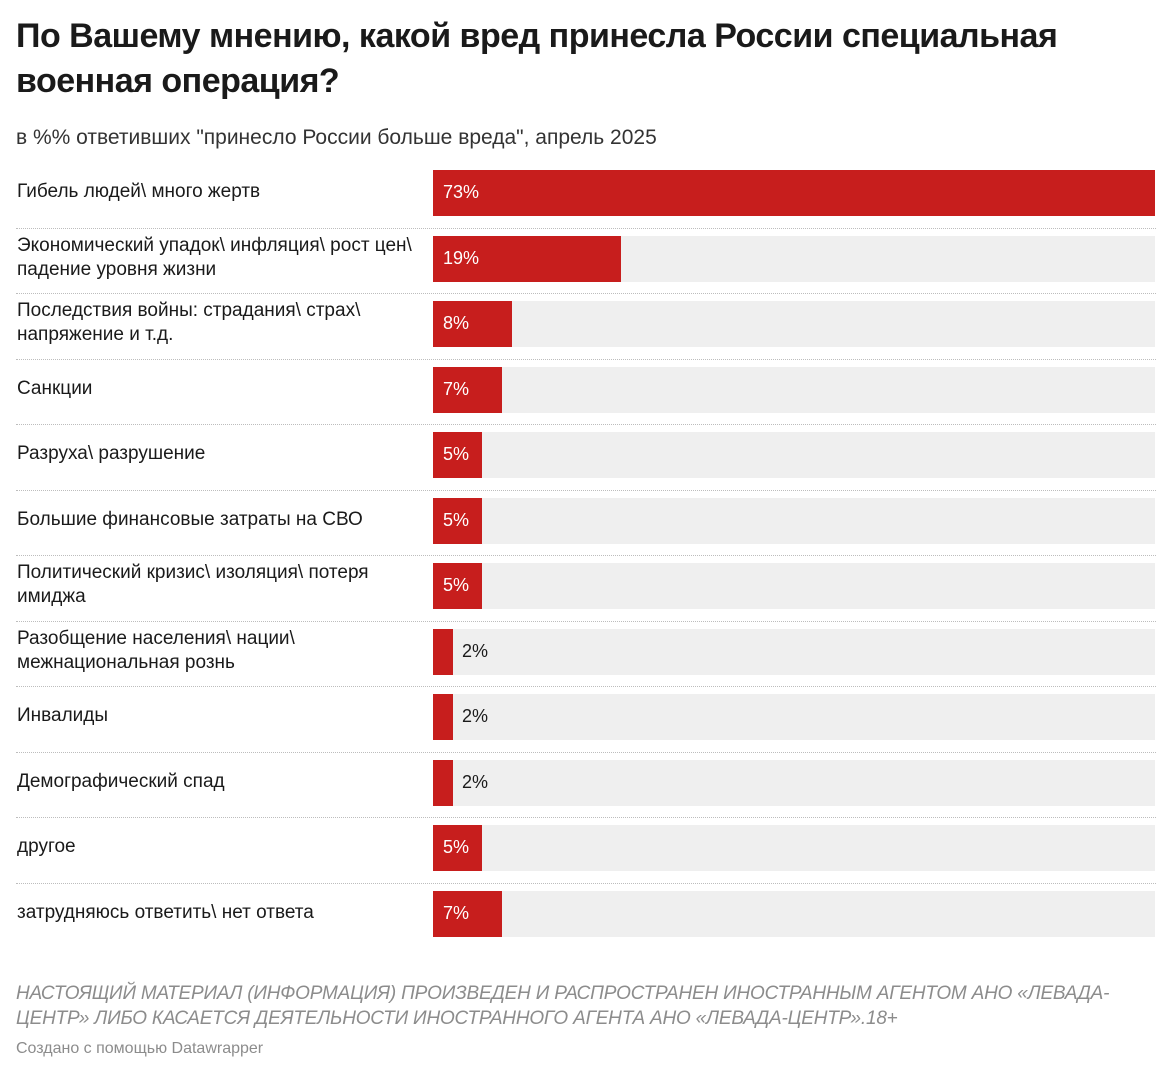 This screenshot has height=1079, width=1168. What do you see at coordinates (461, 192) in the screenshot?
I see `bar-value-label: 73%` at bounding box center [461, 192].